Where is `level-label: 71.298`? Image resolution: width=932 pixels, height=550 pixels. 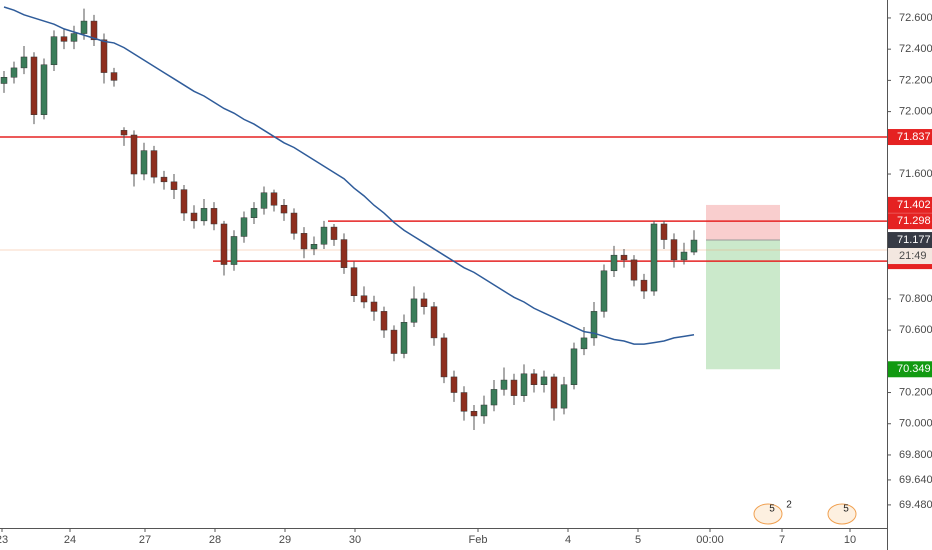
level-label: 71.298 is located at coordinates (914, 221).